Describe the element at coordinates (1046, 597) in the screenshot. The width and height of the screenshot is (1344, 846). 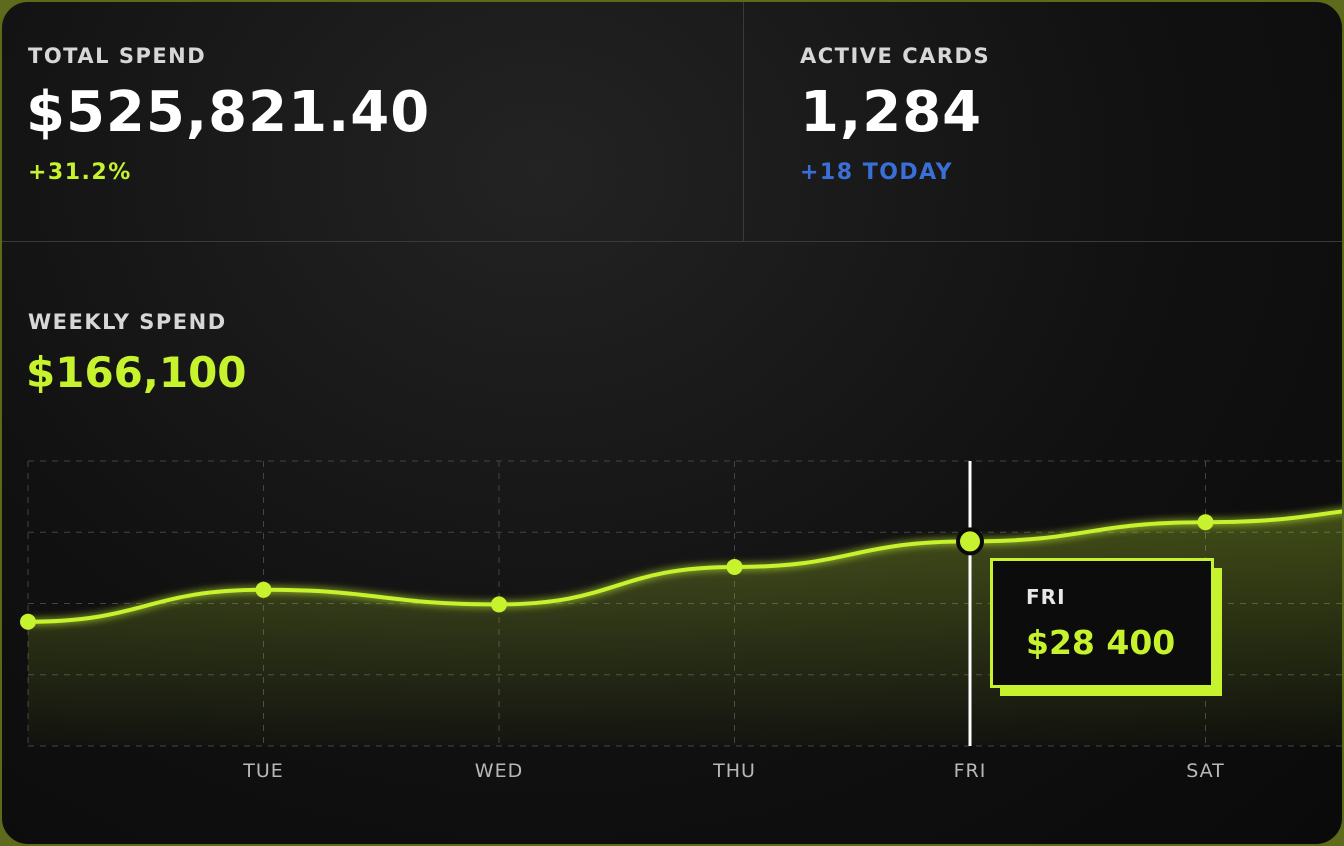
I see `tooltip-day: FRI` at that location.